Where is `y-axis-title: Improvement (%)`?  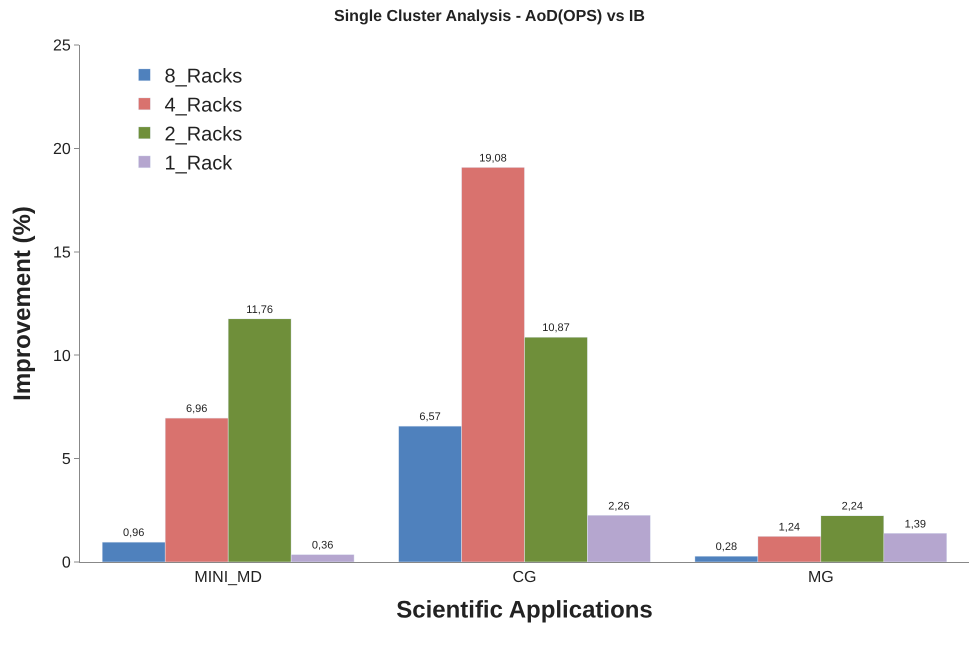
y-axis-title: Improvement (%) is located at coordinates (22, 303).